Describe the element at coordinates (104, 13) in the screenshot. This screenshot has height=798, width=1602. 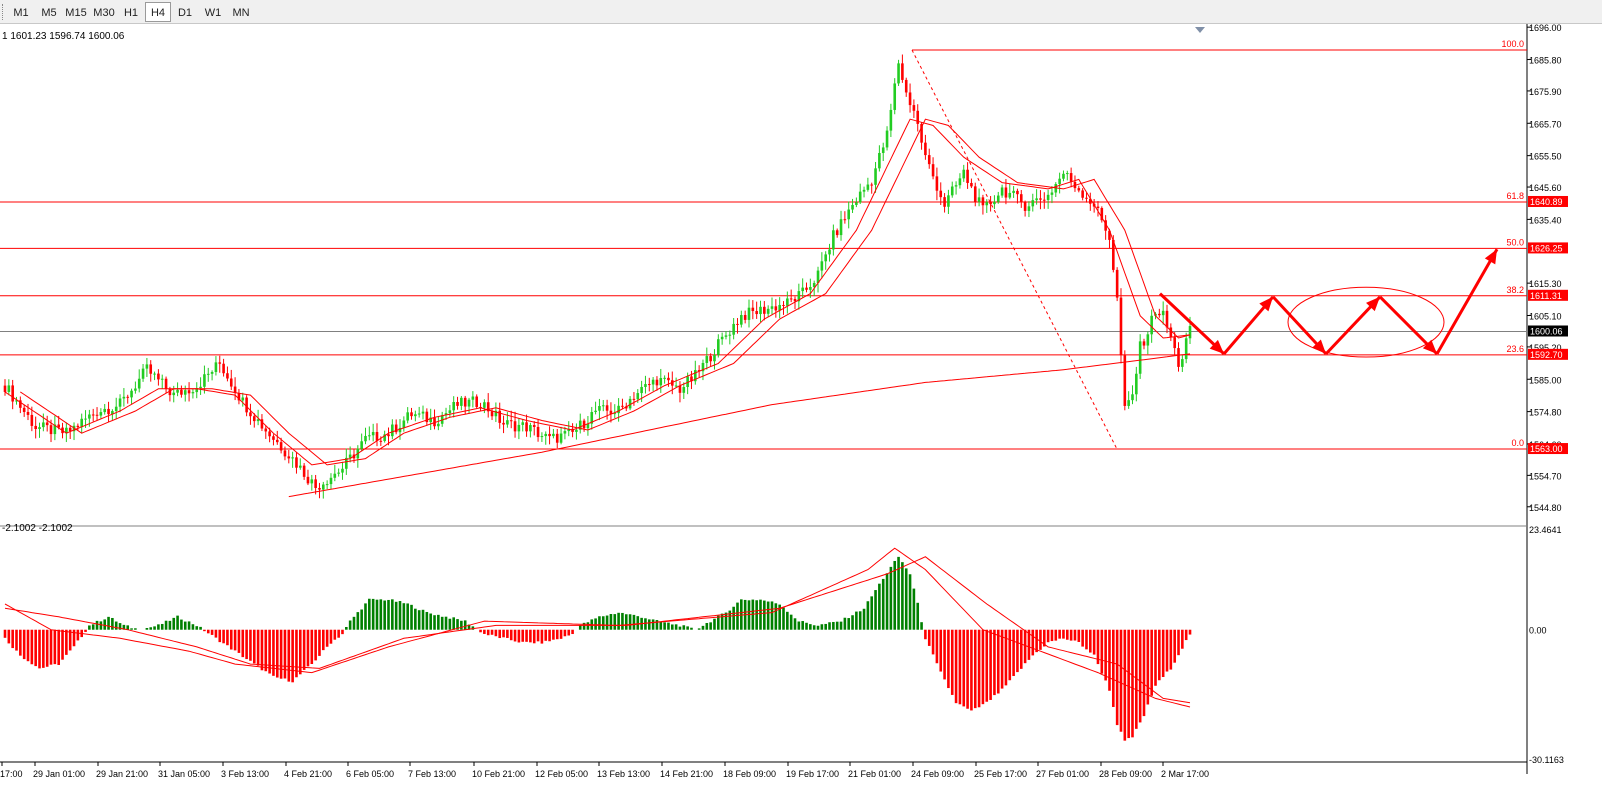
I see `timeframe-m30-button: M30` at that location.